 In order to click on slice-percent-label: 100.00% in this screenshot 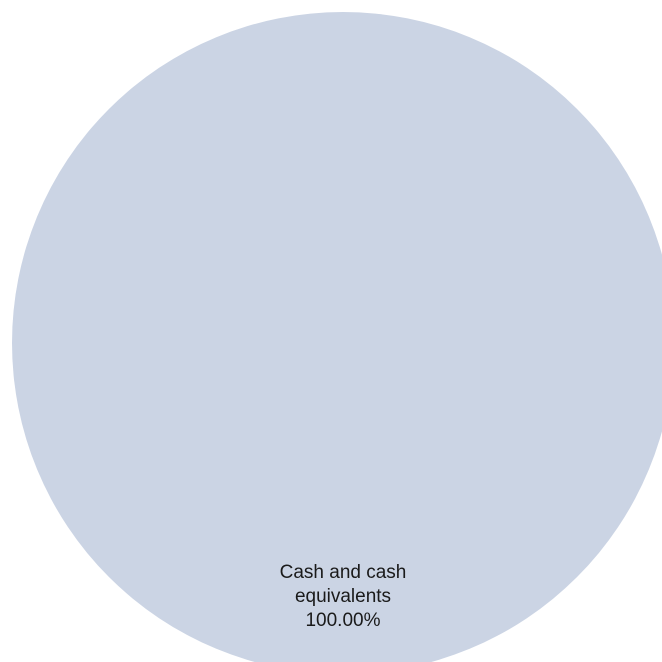, I will do `click(342, 620)`.